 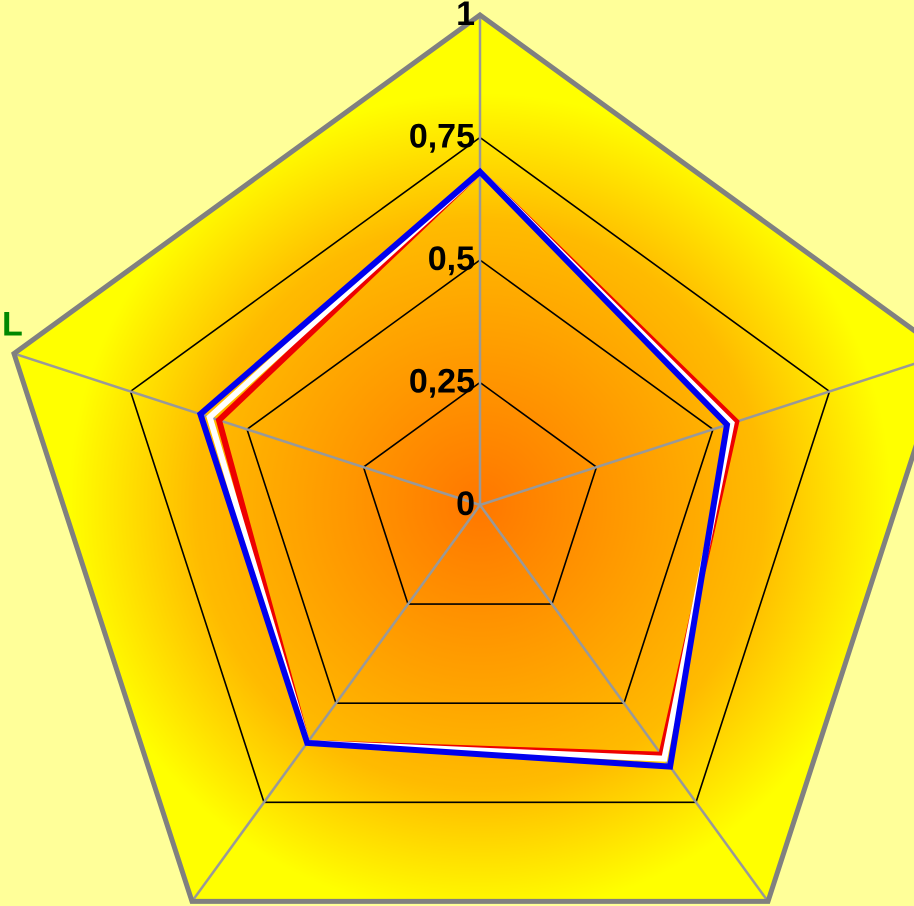 I want to click on tick-labels: 0 0,25 0,5 0,75 1, so click(x=442, y=261).